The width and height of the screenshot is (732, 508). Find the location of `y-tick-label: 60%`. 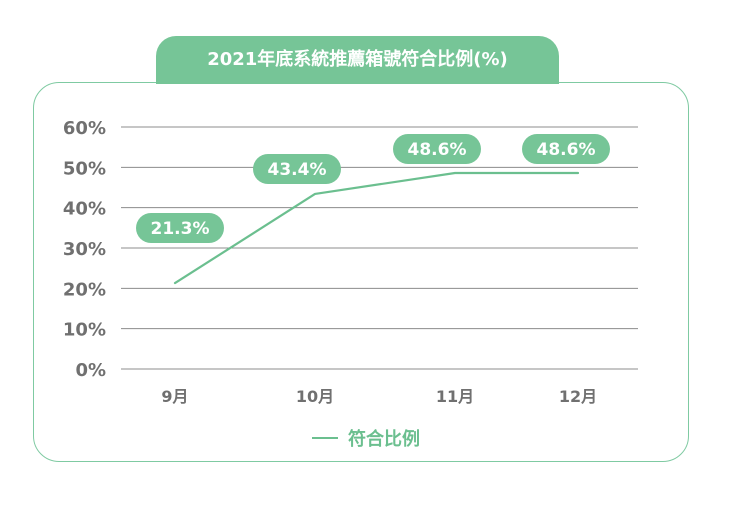

y-tick-label: 60% is located at coordinates (84, 128).